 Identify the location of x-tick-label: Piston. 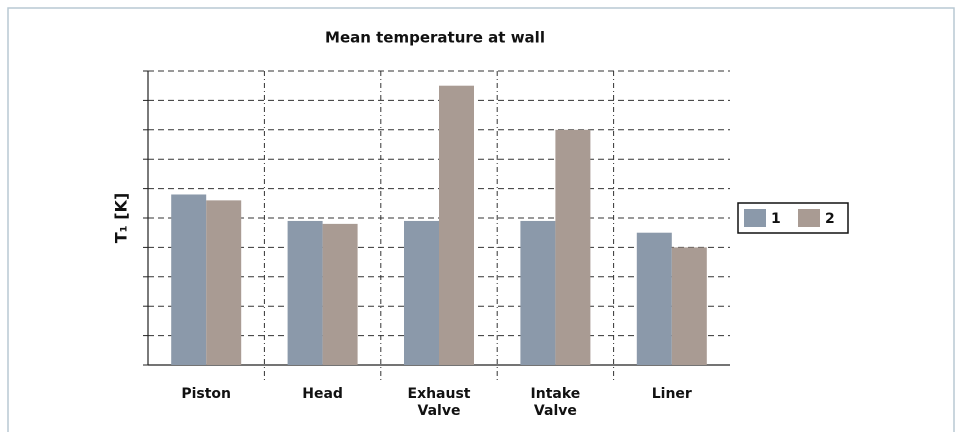
(206, 394).